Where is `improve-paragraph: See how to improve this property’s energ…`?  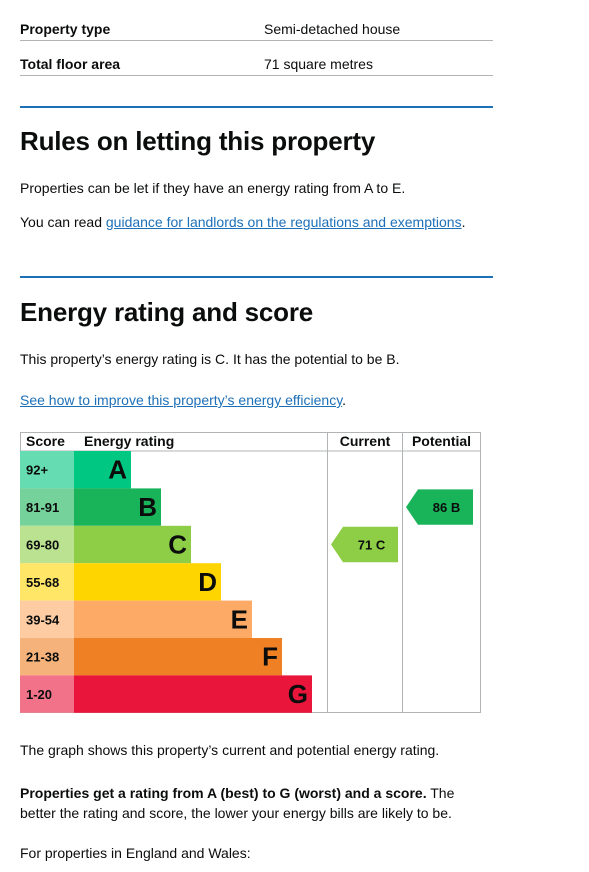
improve-paragraph: See how to improve this property’s energ… is located at coordinates (256, 400).